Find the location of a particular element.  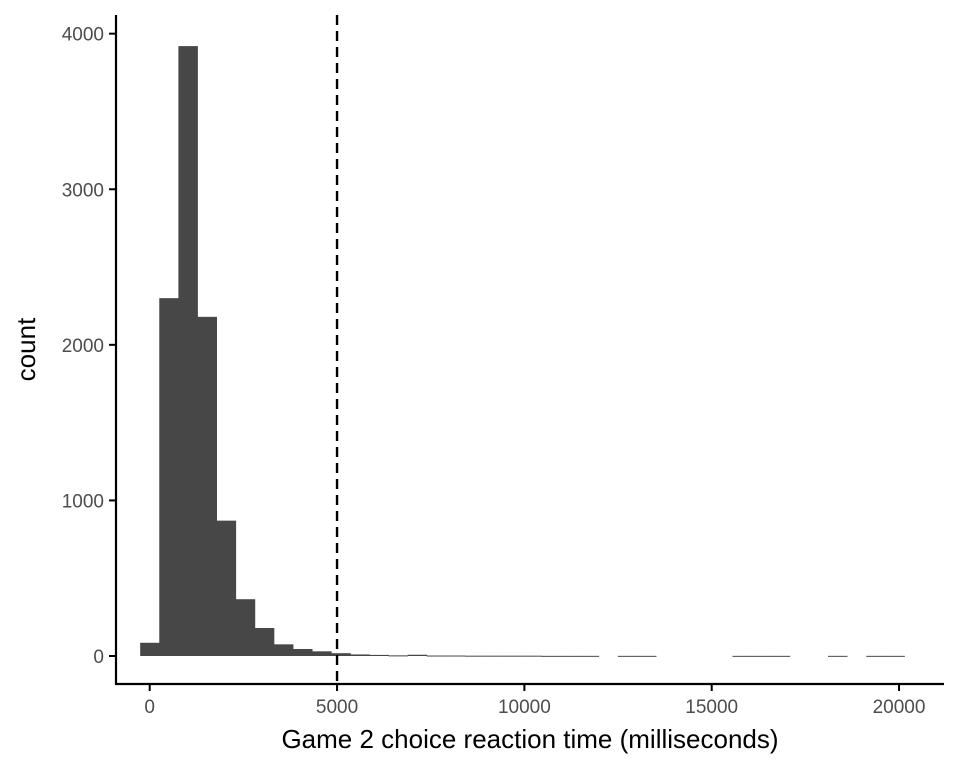

x-tick-label: 15000 is located at coordinates (711, 707).